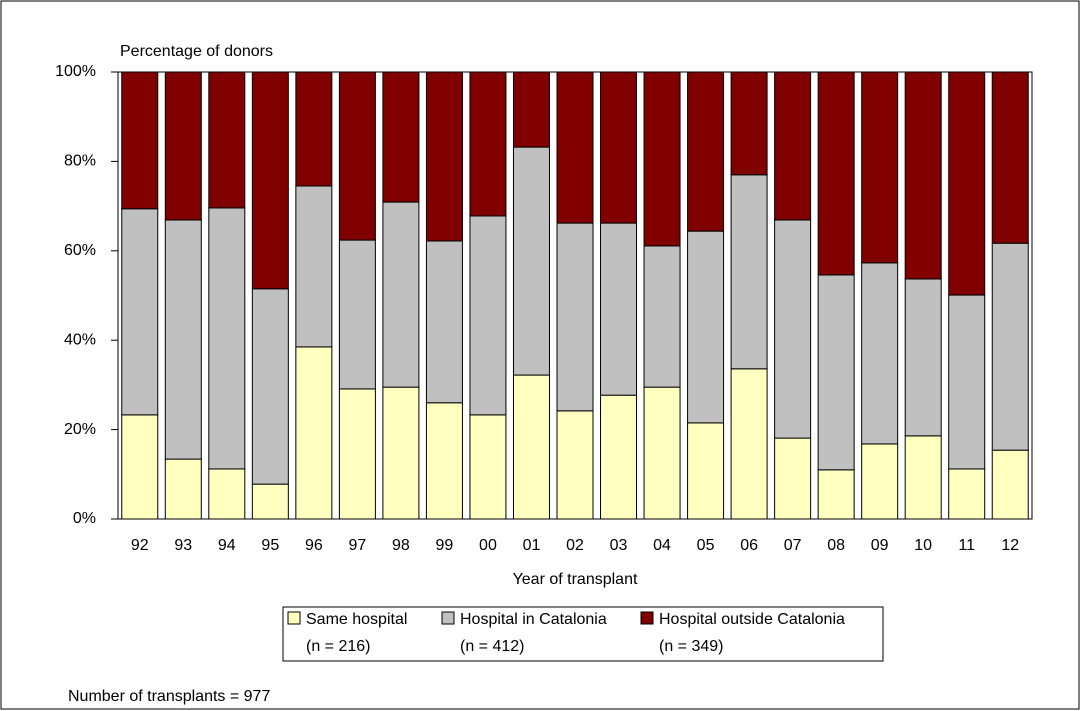  What do you see at coordinates (583, 634) in the screenshot?
I see `legend-box` at bounding box center [583, 634].